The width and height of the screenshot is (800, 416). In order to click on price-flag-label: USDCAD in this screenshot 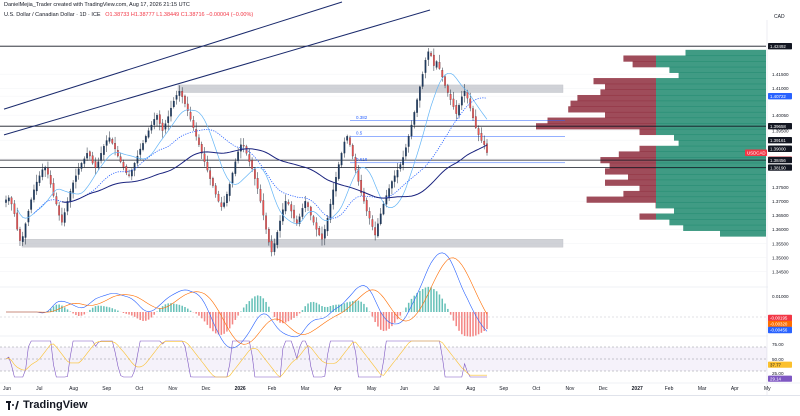, I will do `click(756, 152)`.